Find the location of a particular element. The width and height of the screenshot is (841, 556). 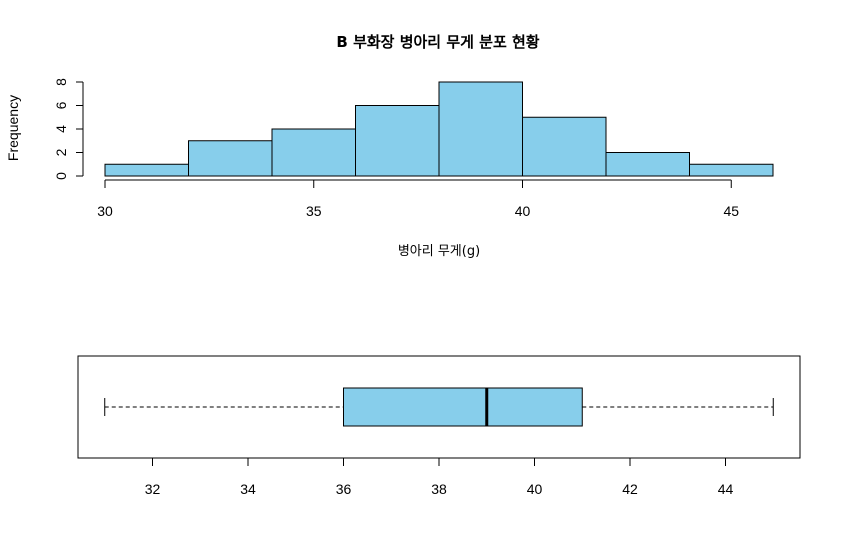

boxplot-x-tick-label: 38 is located at coordinates (439, 489).